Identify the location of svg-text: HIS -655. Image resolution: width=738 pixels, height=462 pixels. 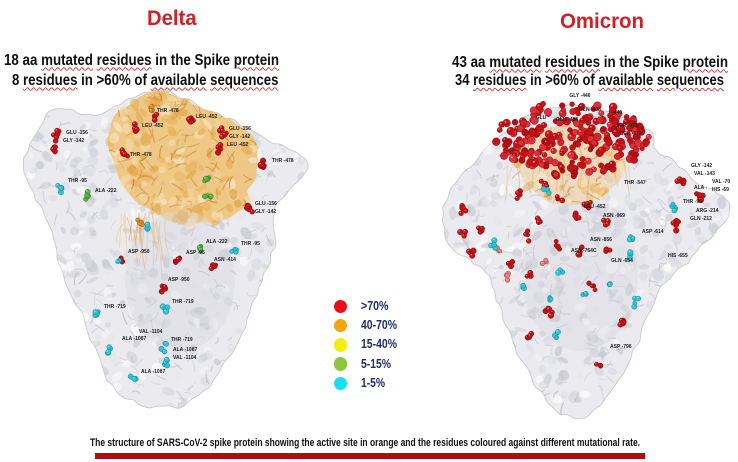
(678, 256).